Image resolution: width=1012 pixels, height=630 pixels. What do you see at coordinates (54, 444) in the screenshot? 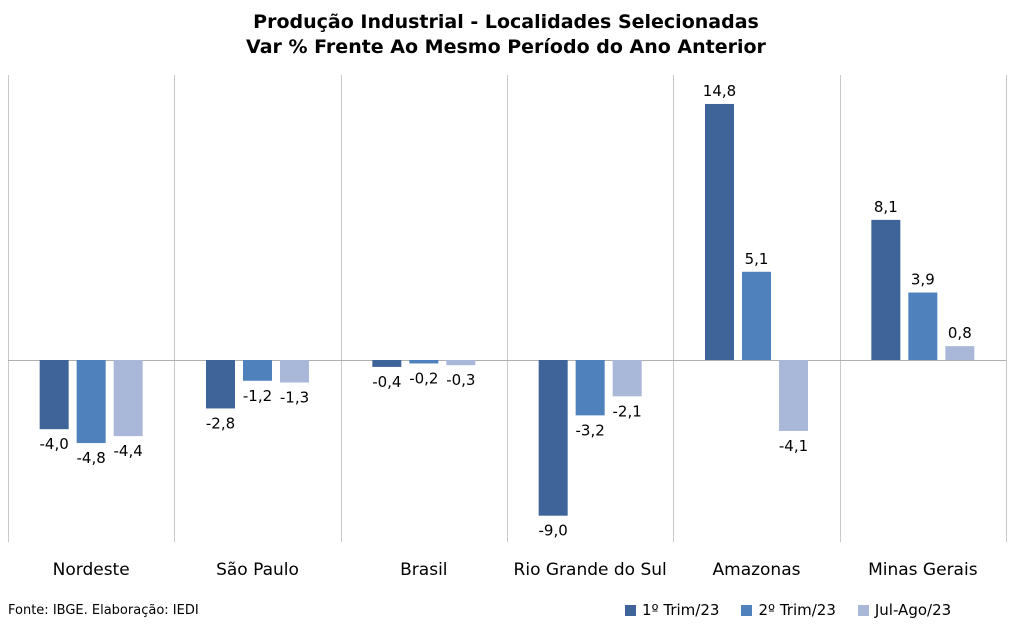
I see `data-label: -4,0` at bounding box center [54, 444].